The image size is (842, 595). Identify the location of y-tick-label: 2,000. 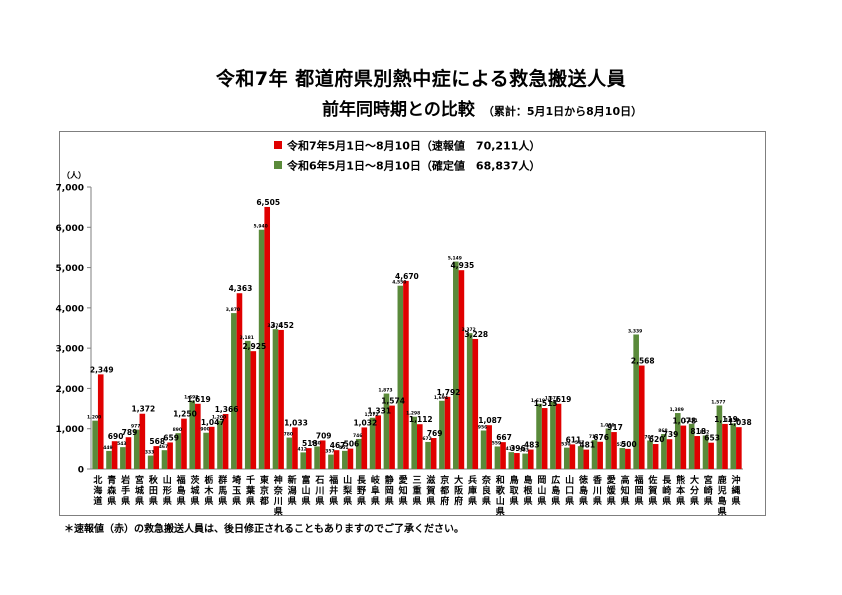
(70, 390).